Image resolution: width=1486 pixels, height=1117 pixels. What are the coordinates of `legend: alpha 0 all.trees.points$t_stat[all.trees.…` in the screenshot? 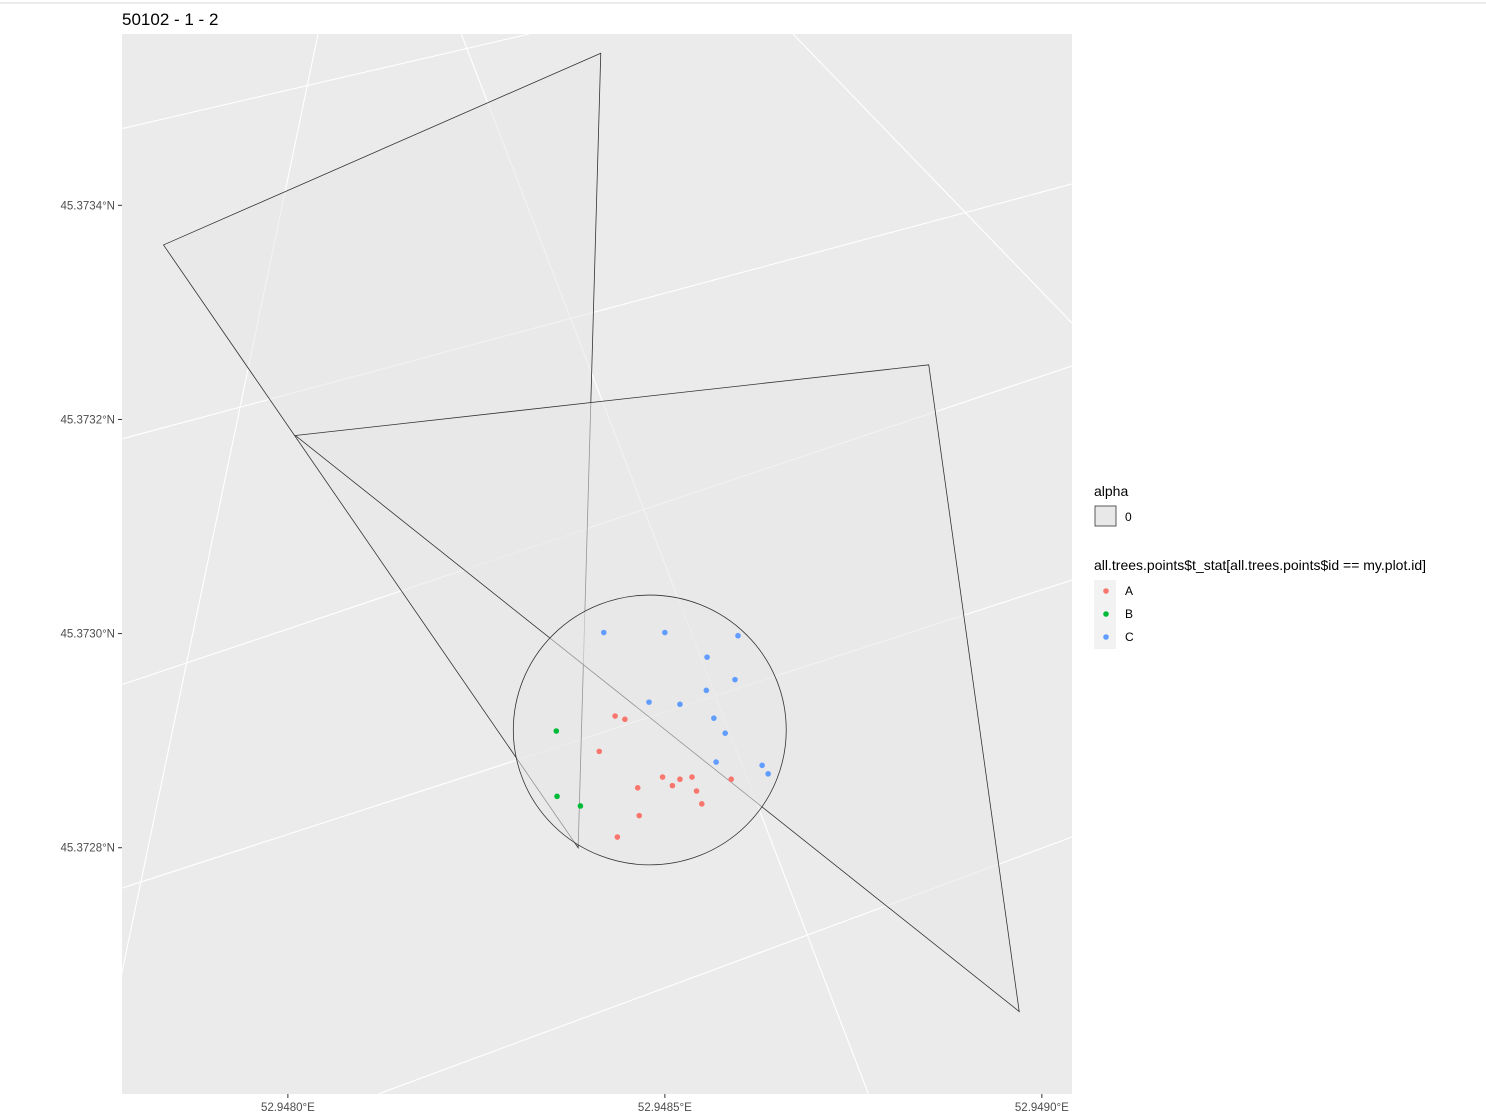 It's located at (1260, 566).